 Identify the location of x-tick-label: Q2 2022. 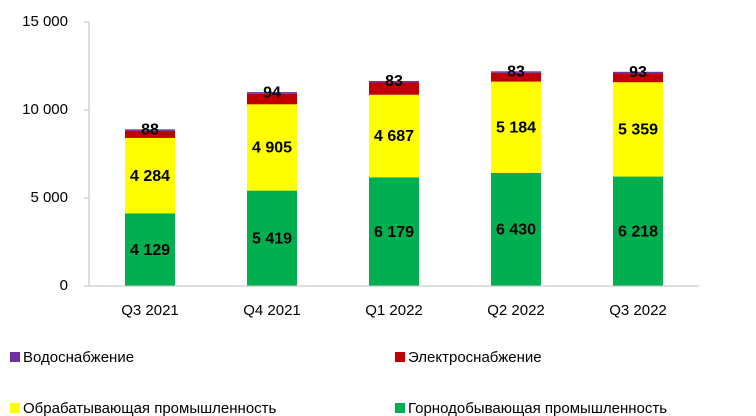
(516, 310).